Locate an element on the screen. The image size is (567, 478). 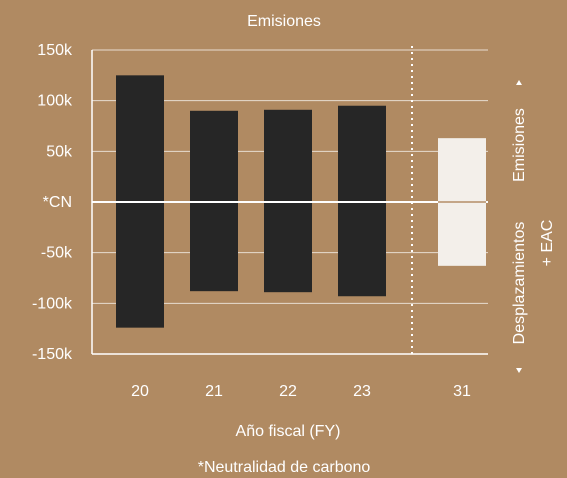
down-arrow-icon is located at coordinates (519, 370).